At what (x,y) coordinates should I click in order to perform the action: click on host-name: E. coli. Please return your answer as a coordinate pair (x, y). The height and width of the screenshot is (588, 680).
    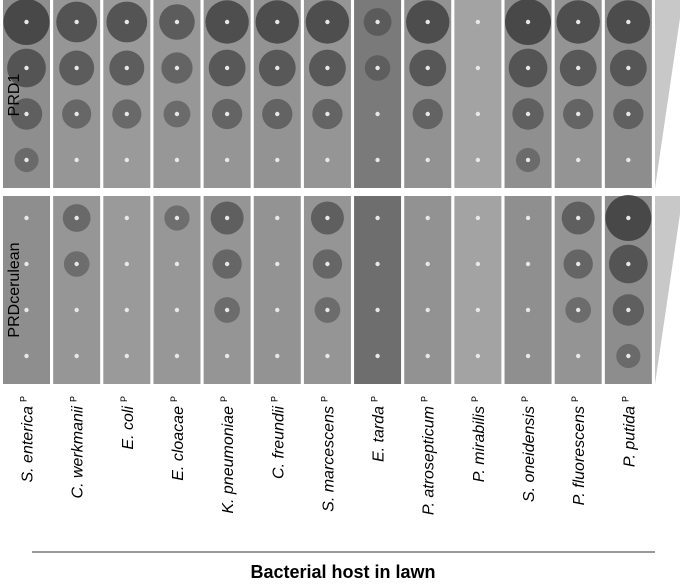
    Looking at the image, I should click on (128, 428).